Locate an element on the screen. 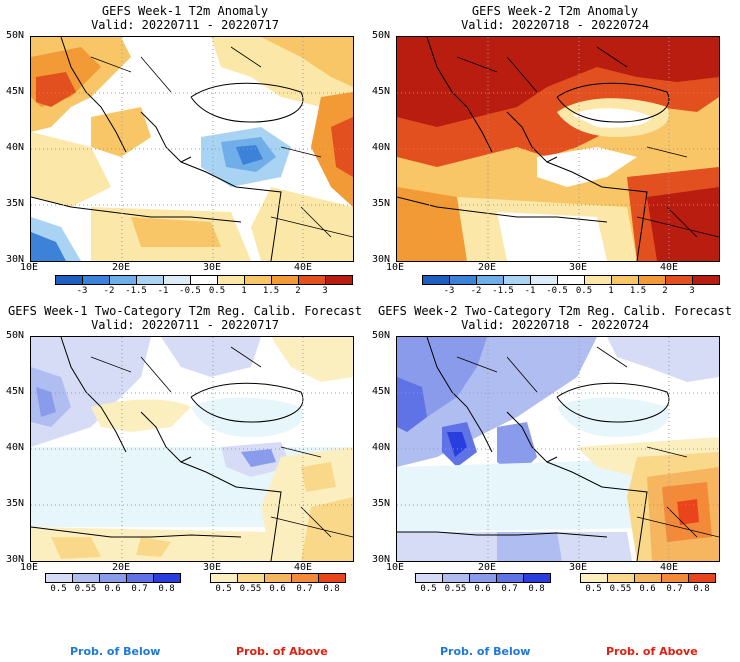  panel-title: GEFS Week-1 T2m Anomaly is located at coordinates (185, 11).